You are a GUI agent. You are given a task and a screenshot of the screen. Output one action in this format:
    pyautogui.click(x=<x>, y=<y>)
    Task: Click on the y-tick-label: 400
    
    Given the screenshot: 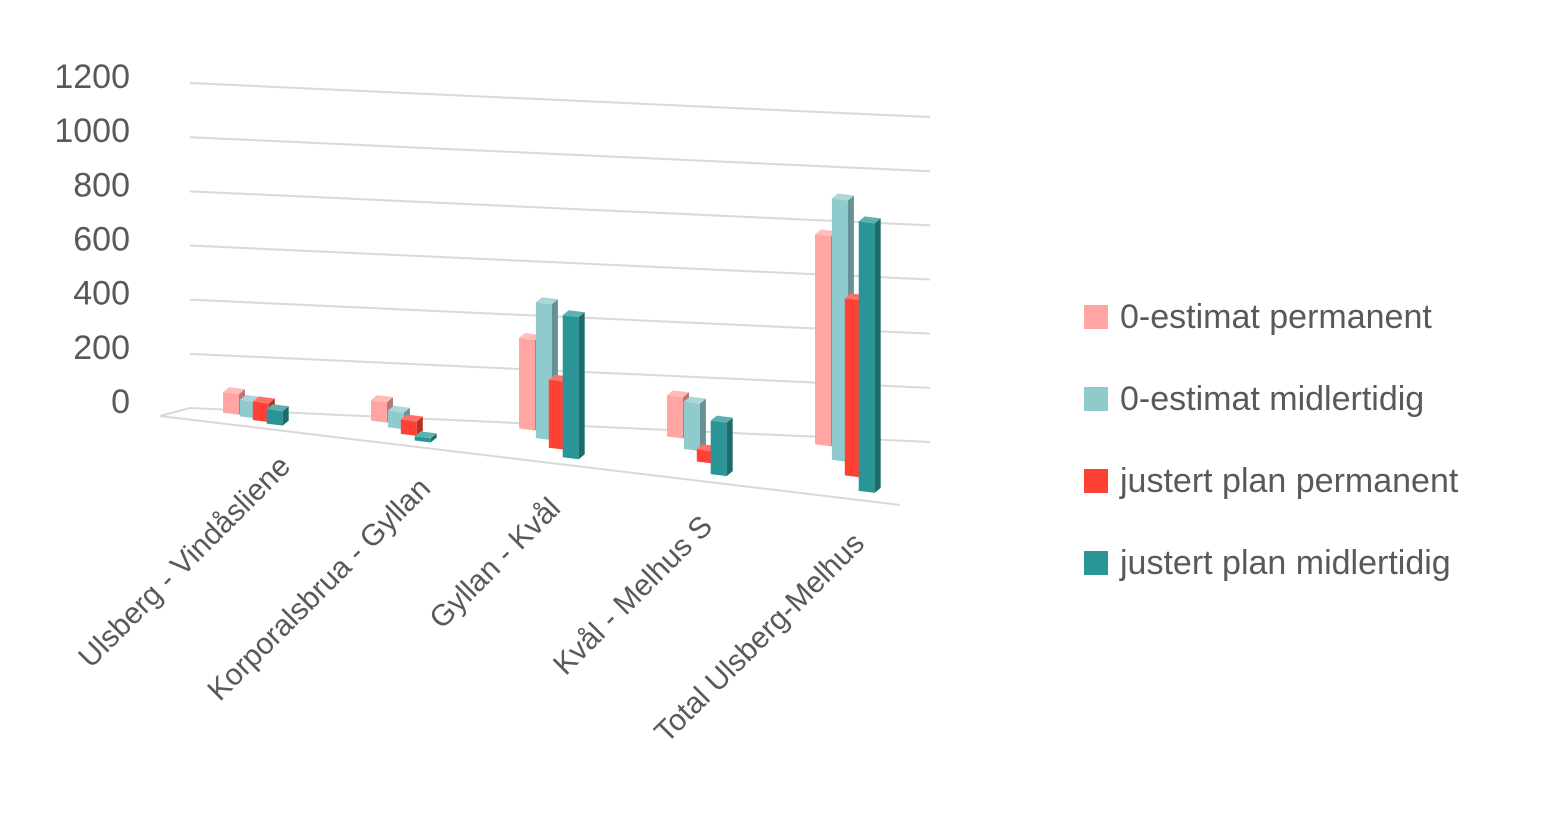 What is the action you would take?
    pyautogui.click(x=101, y=294)
    